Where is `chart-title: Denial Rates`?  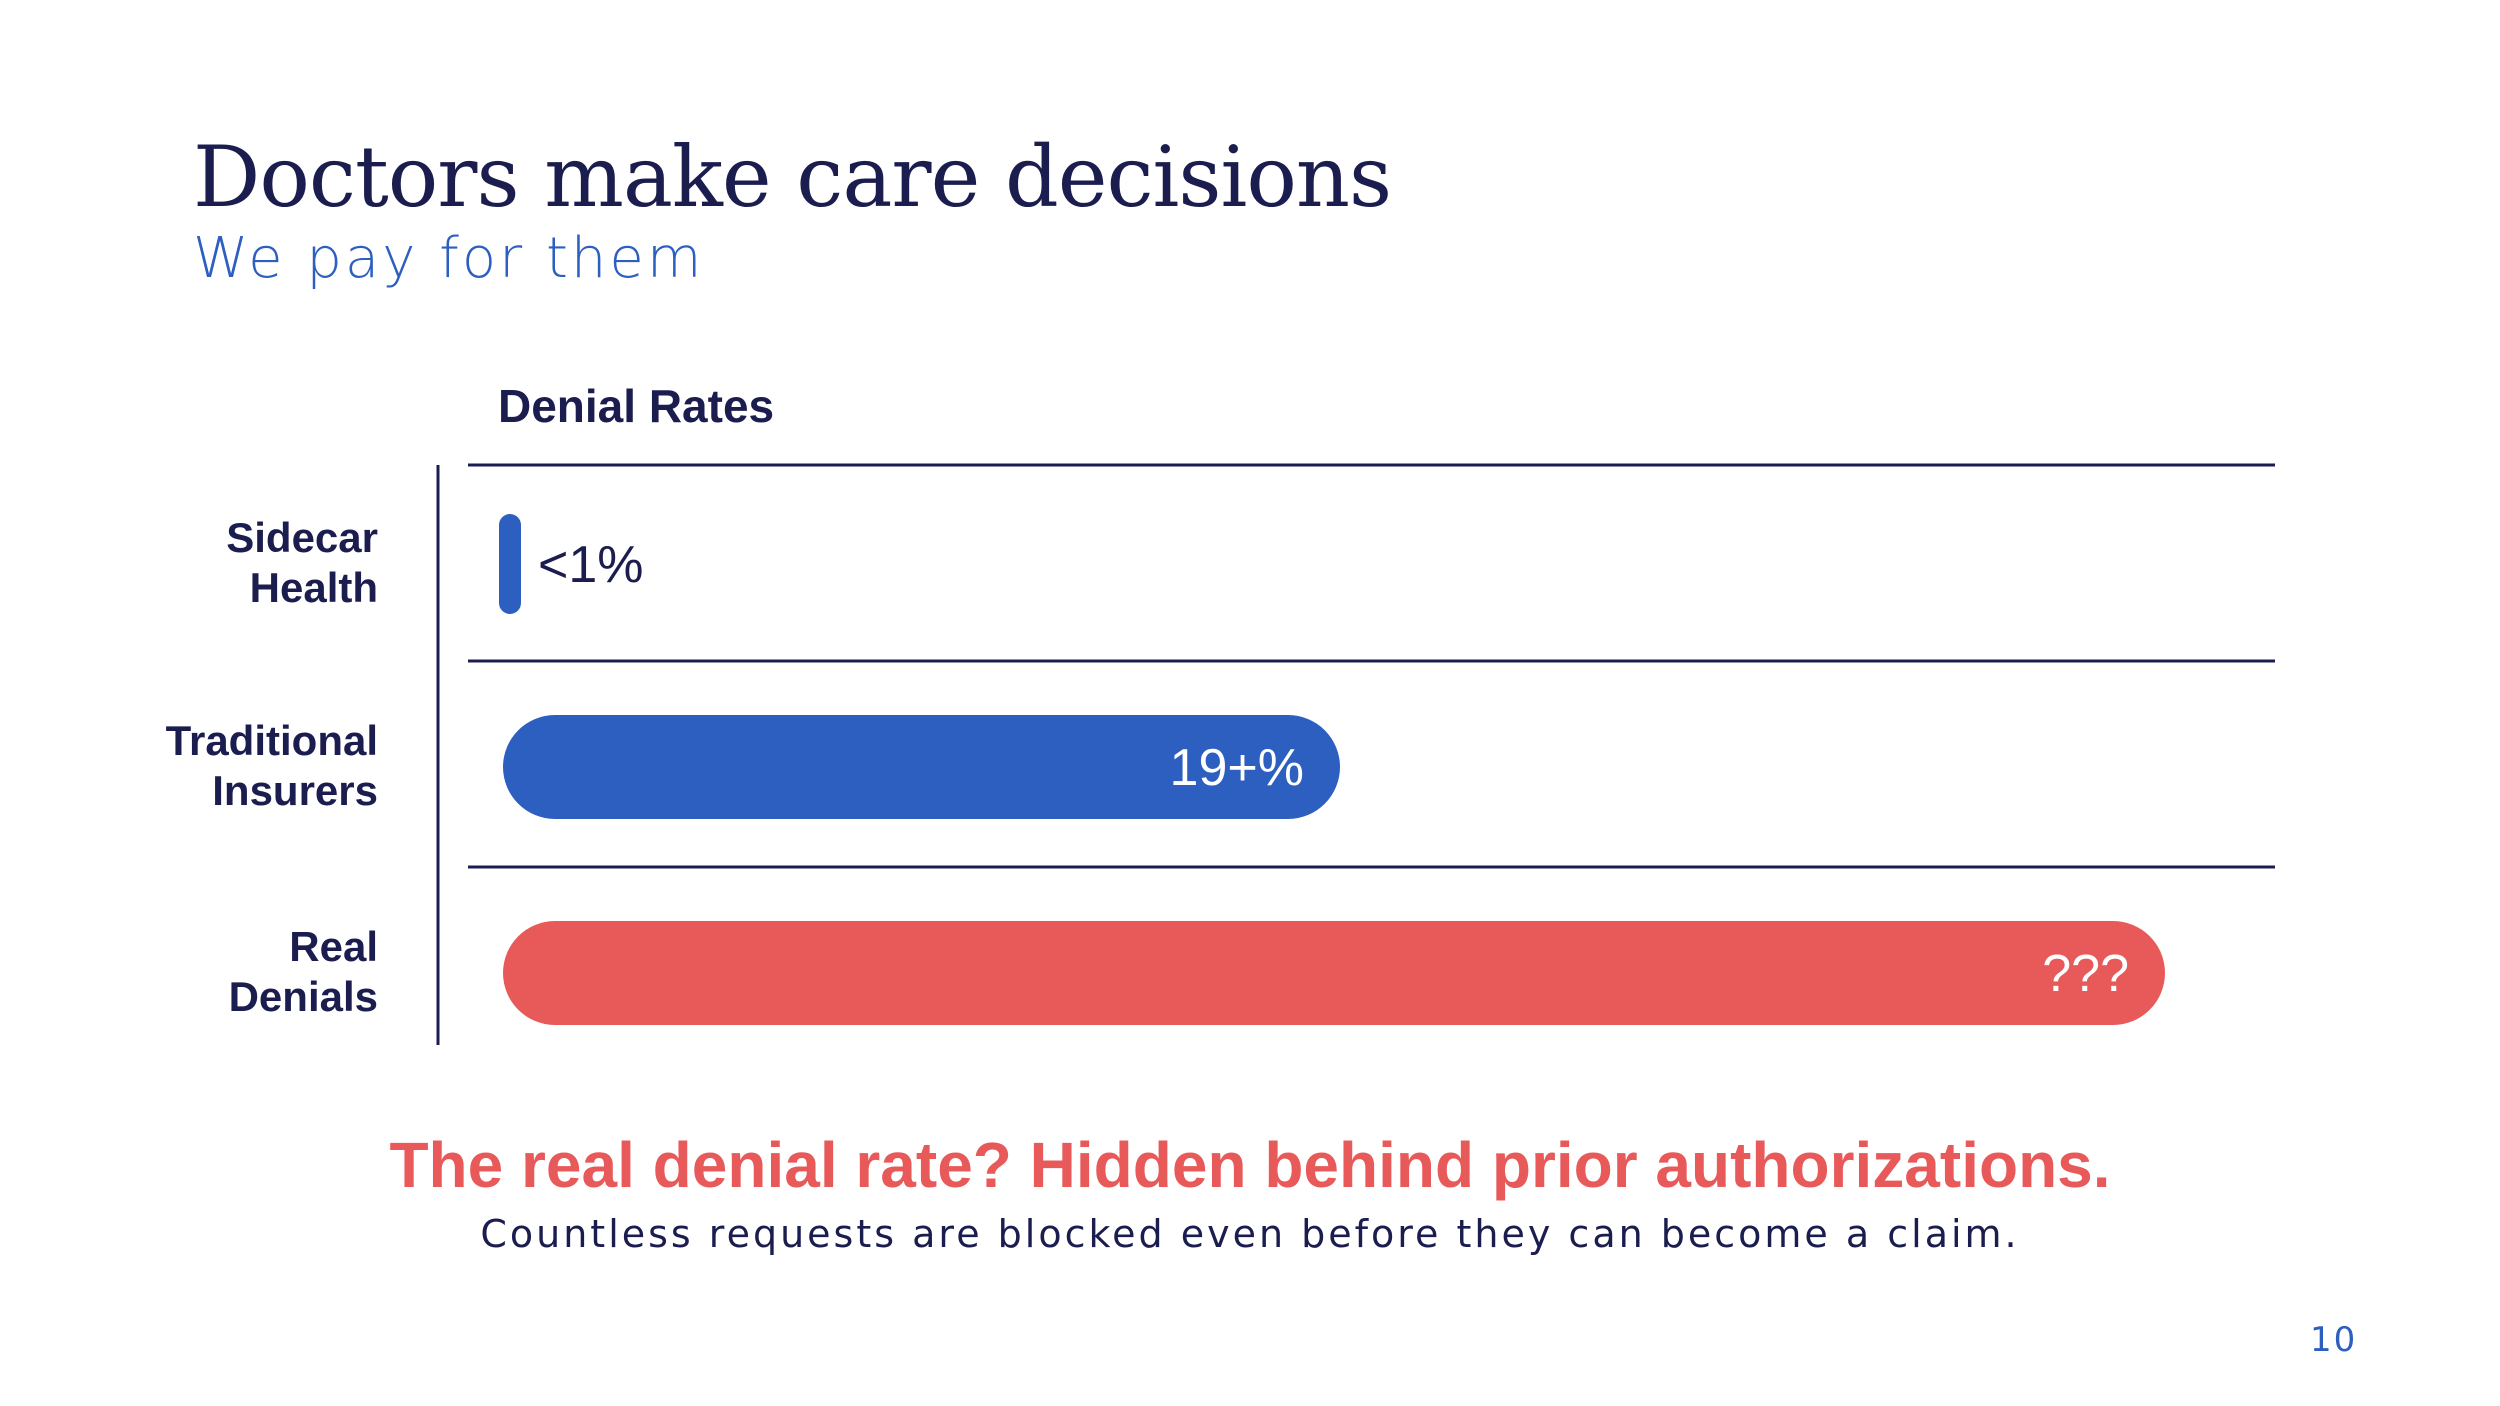 chart-title: Denial Rates is located at coordinates (636, 406).